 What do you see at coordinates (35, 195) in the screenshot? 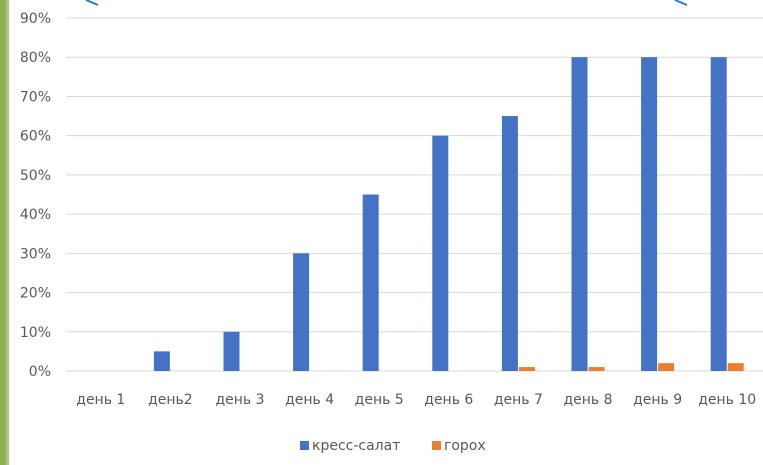
I see `y-axis-tick-labels: 0% 10% 20% 30% 40% 50% 60% 70% 80% 90%` at bounding box center [35, 195].